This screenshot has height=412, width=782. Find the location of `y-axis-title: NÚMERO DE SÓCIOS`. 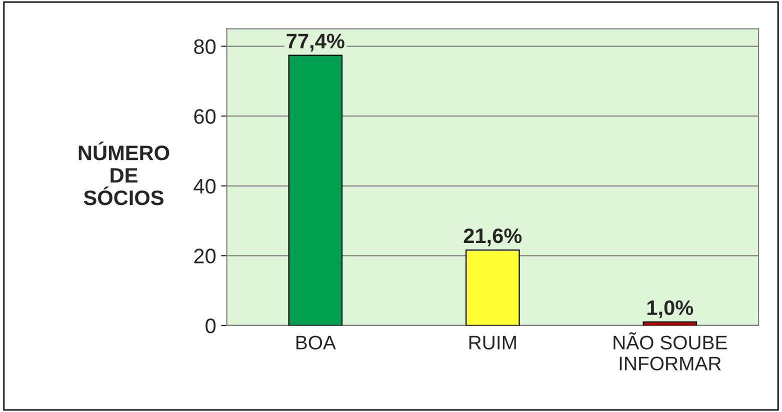

y-axis-title: NÚMERO DE SÓCIOS is located at coordinates (124, 174).